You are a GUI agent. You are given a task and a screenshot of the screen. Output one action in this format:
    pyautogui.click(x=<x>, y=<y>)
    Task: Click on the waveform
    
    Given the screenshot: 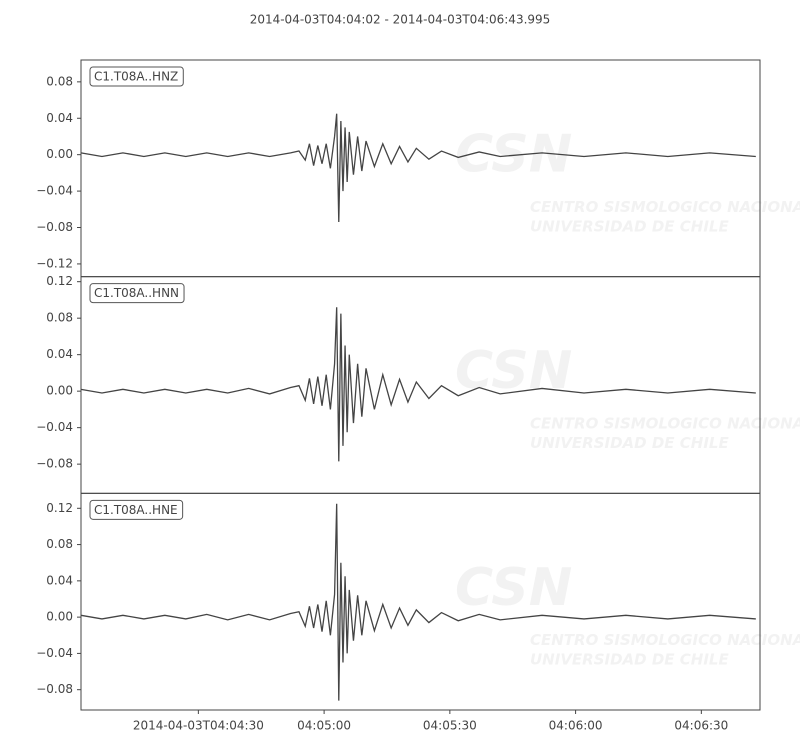 What is the action you would take?
    pyautogui.click(x=418, y=168)
    